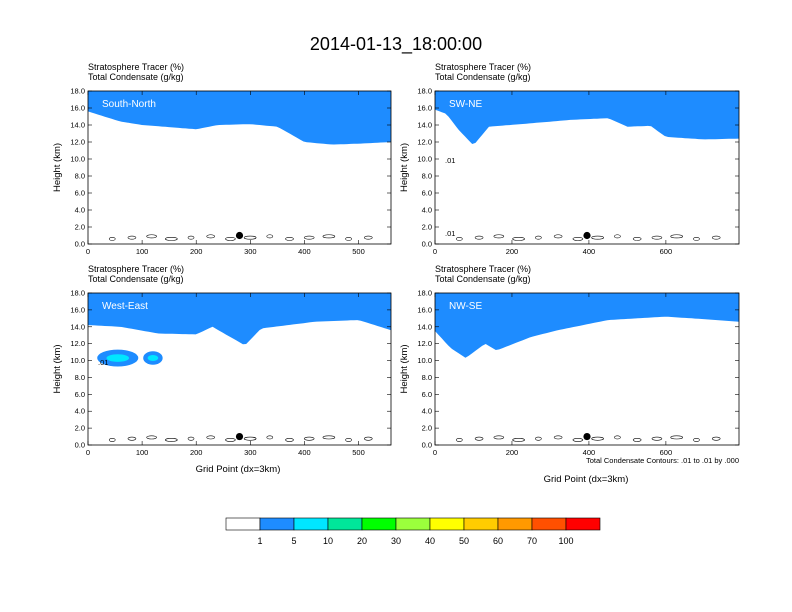  What do you see at coordinates (238, 469) in the screenshot?
I see `x-axis-label-left: Grid Point (dx=3km)` at bounding box center [238, 469].